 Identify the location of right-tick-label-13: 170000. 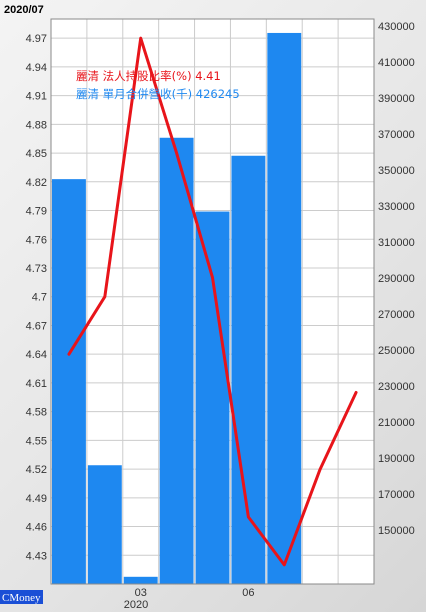
(396, 495).